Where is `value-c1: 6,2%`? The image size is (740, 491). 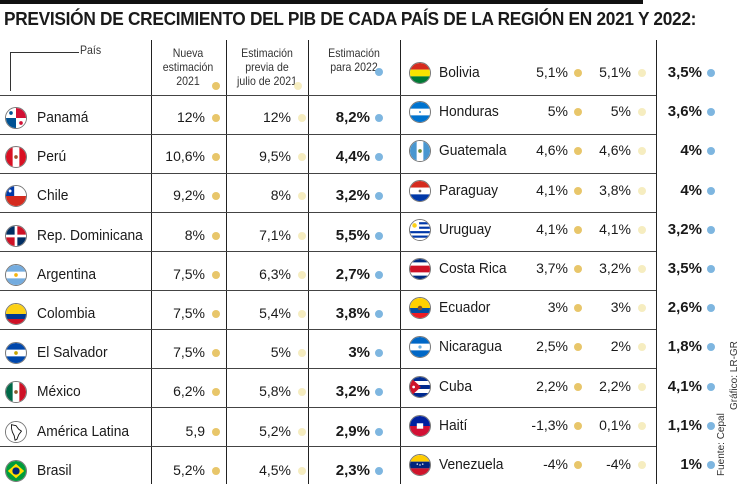 value-c1: 6,2% is located at coordinates (189, 391).